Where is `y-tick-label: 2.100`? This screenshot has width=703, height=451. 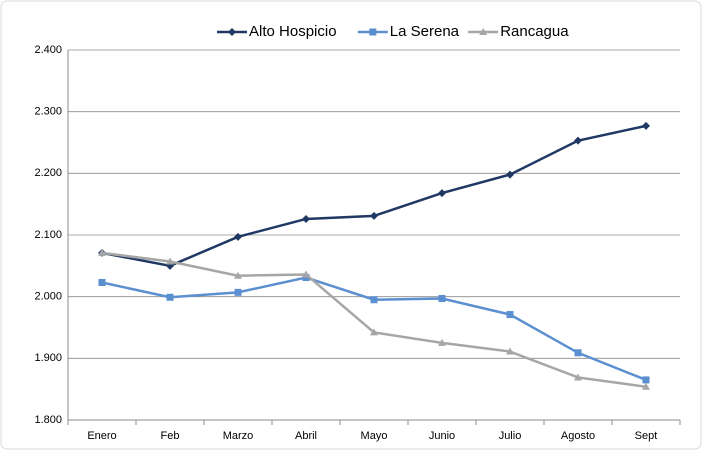 y-tick-label: 2.100 is located at coordinates (48, 235).